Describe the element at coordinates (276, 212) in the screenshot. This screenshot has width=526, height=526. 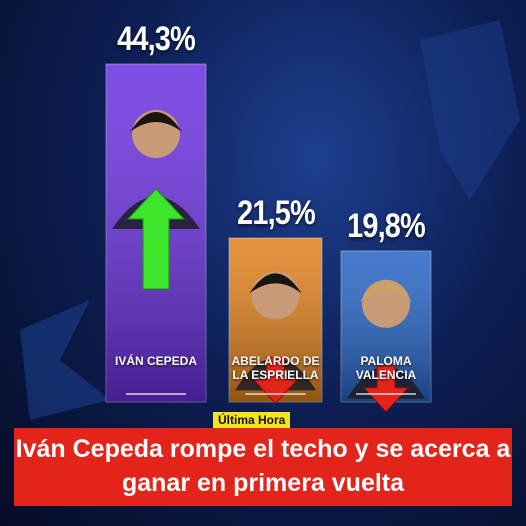
I see `value-label: 21,5%` at that location.